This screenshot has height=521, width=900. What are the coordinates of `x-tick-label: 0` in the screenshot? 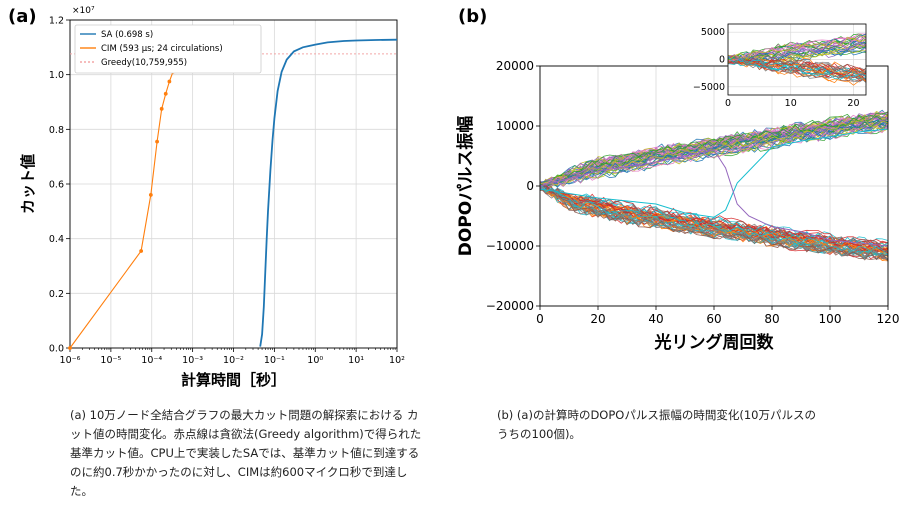 It's located at (540, 319).